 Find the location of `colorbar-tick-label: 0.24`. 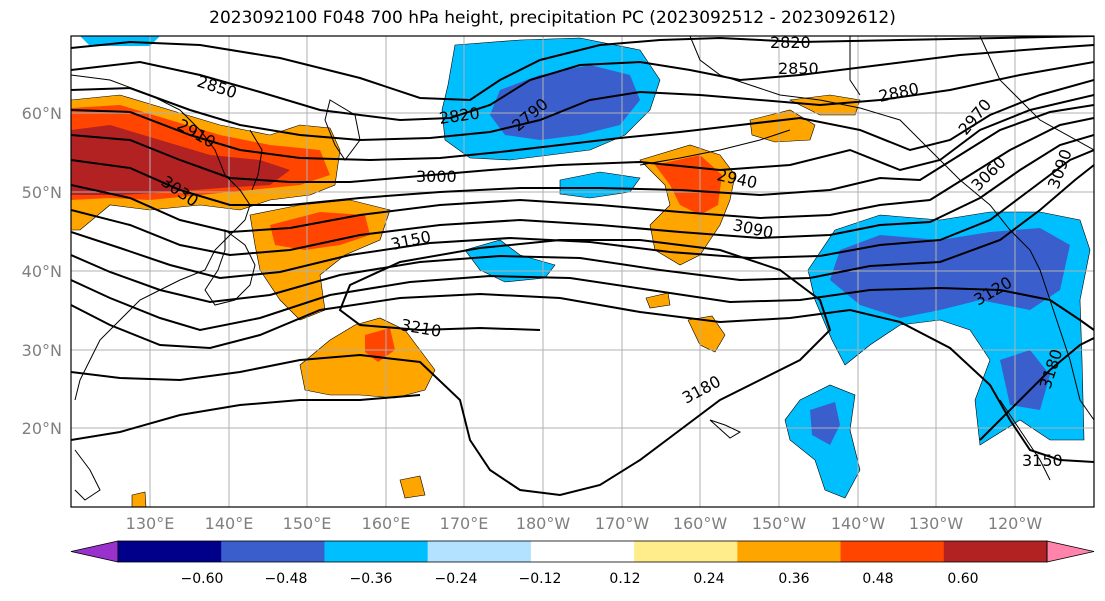

colorbar-tick-label: 0.24 is located at coordinates (709, 579).